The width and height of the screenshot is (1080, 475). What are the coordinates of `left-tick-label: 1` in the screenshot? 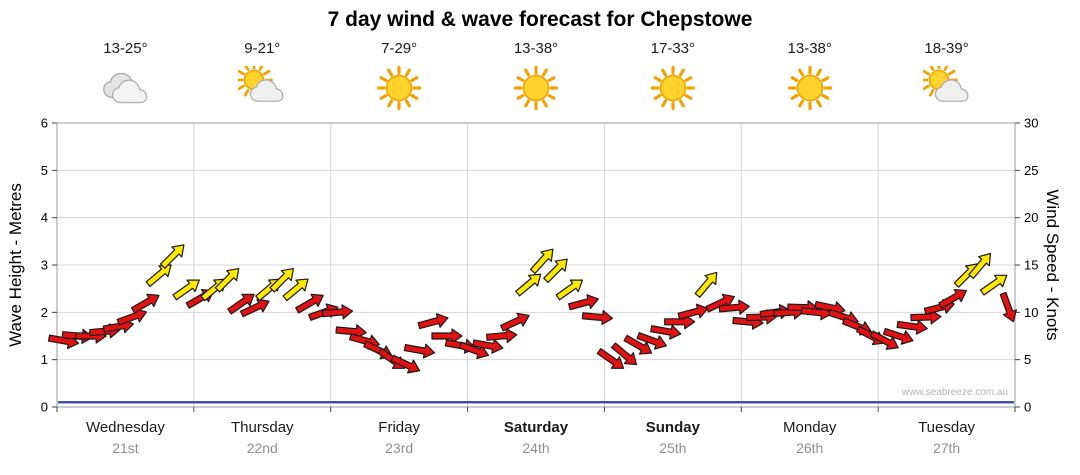 It's located at (44, 359).